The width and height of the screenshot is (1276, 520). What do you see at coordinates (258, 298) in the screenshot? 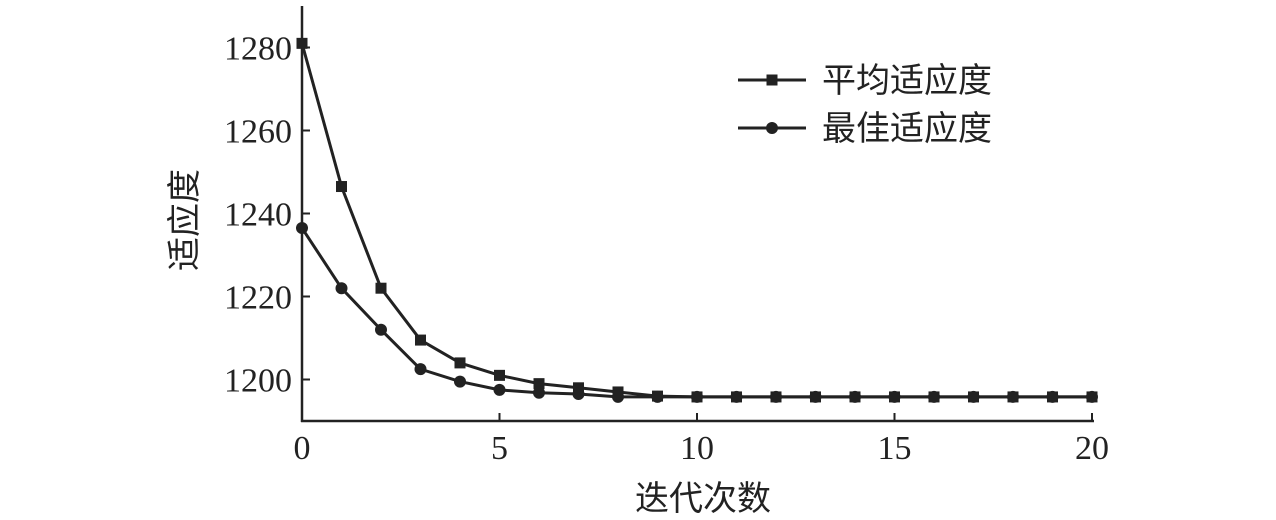
I see `y-tick-label: 1220` at bounding box center [258, 298].